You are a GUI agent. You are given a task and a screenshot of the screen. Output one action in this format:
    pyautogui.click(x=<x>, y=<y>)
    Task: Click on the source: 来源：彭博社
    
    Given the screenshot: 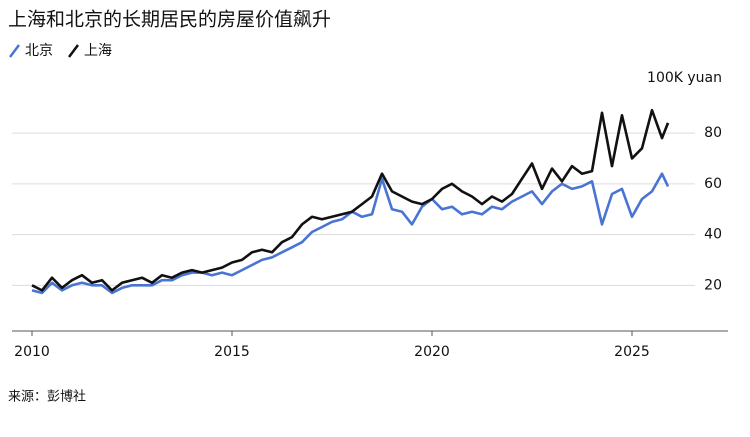 What is the action you would take?
    pyautogui.click(x=47, y=397)
    